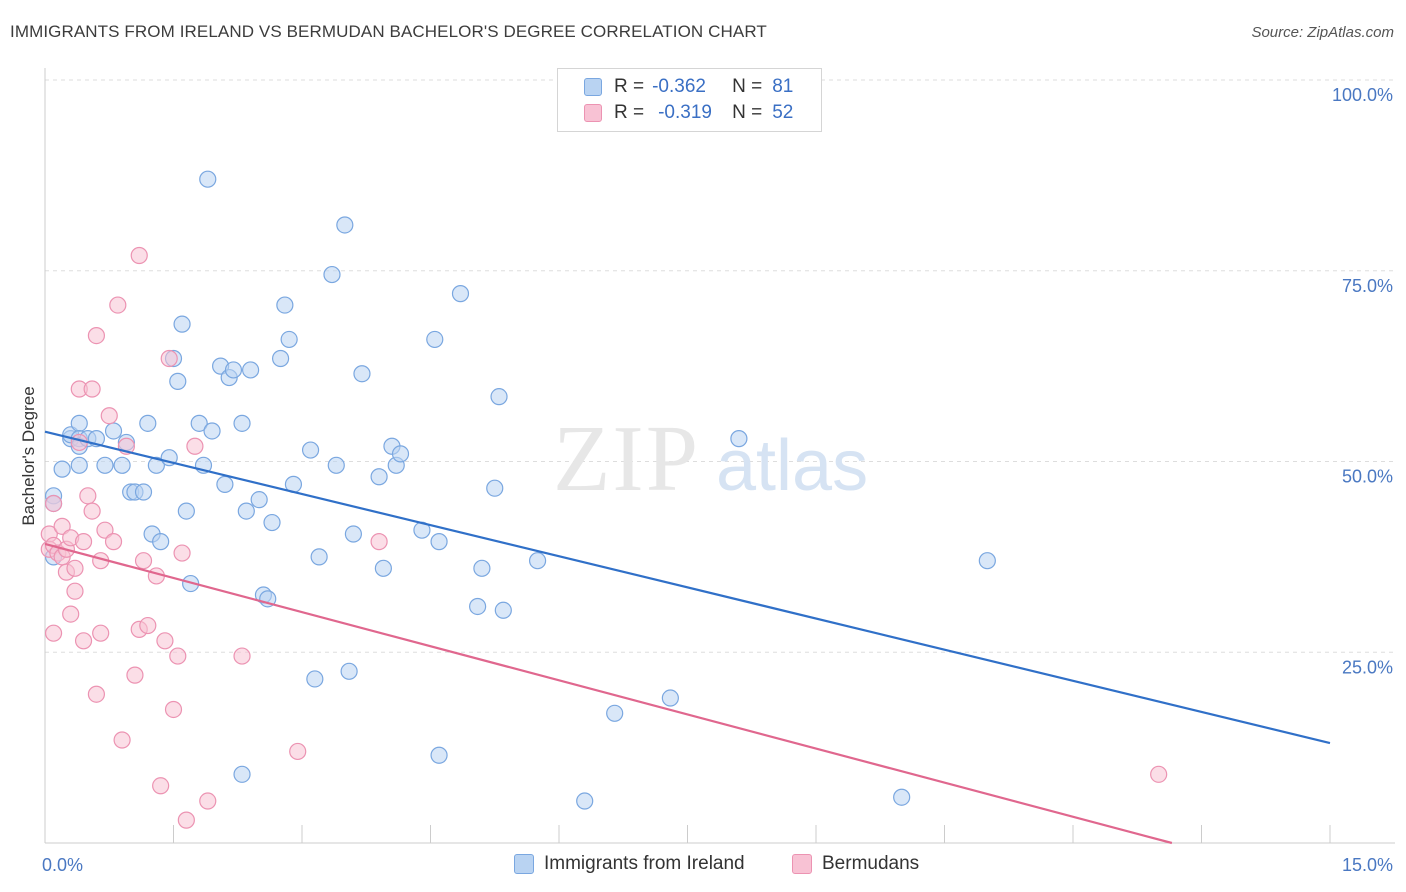  What do you see at coordinates (1367, 865) in the screenshot?
I see `x-tick-label-max: 15.0%` at bounding box center [1367, 865].